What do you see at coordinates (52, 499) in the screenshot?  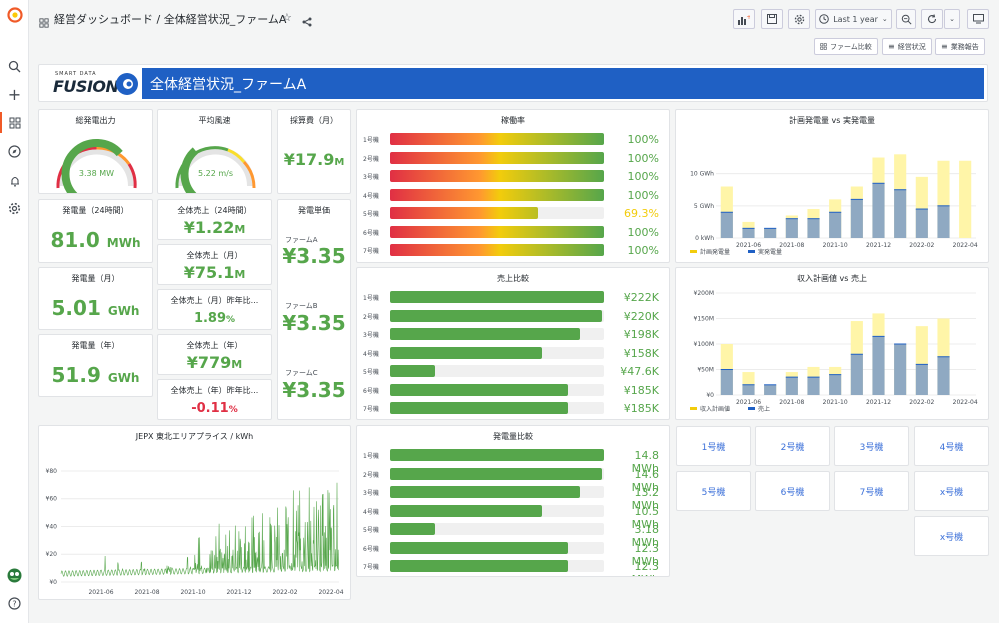 I see `y-tick-label: ¥60` at bounding box center [52, 499].